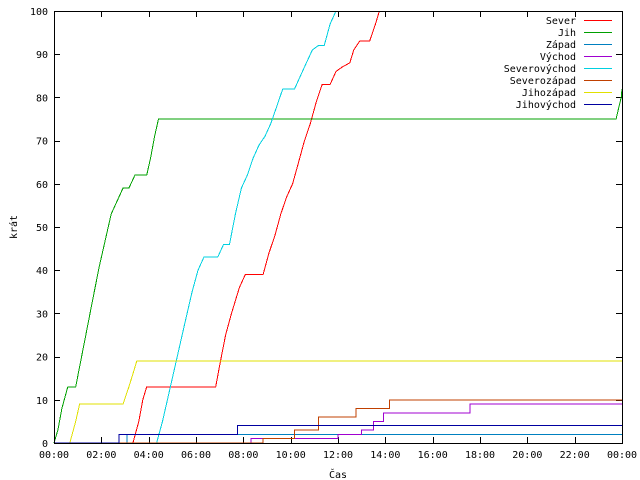  What do you see at coordinates (42, 228) in the screenshot?
I see `y-tick-label: 50` at bounding box center [42, 228].